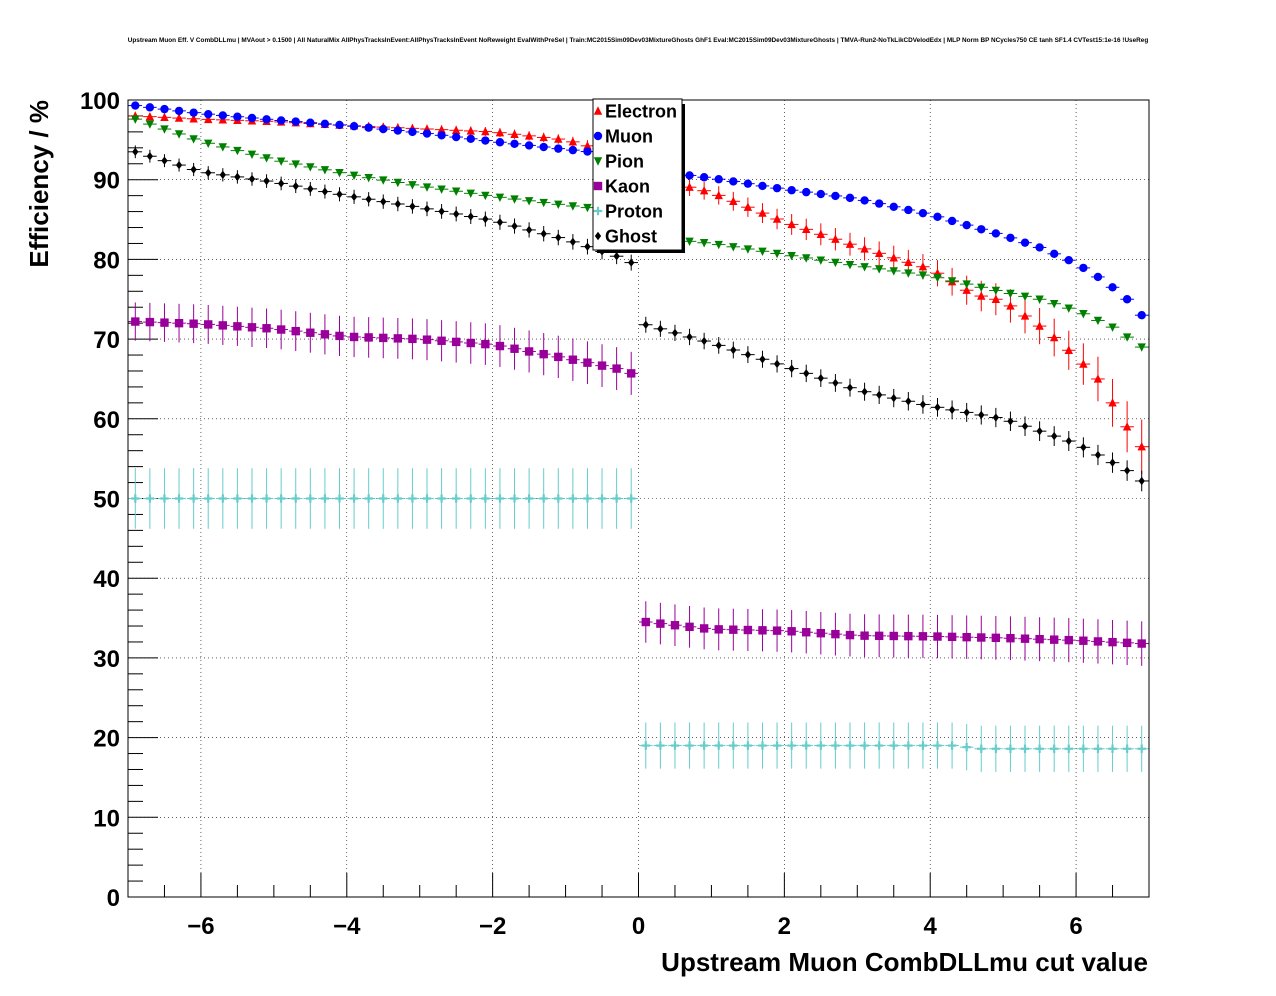 The height and width of the screenshot is (996, 1276). What do you see at coordinates (621, 187) in the screenshot?
I see `legend-entry-kaon: Kaon` at bounding box center [621, 187].